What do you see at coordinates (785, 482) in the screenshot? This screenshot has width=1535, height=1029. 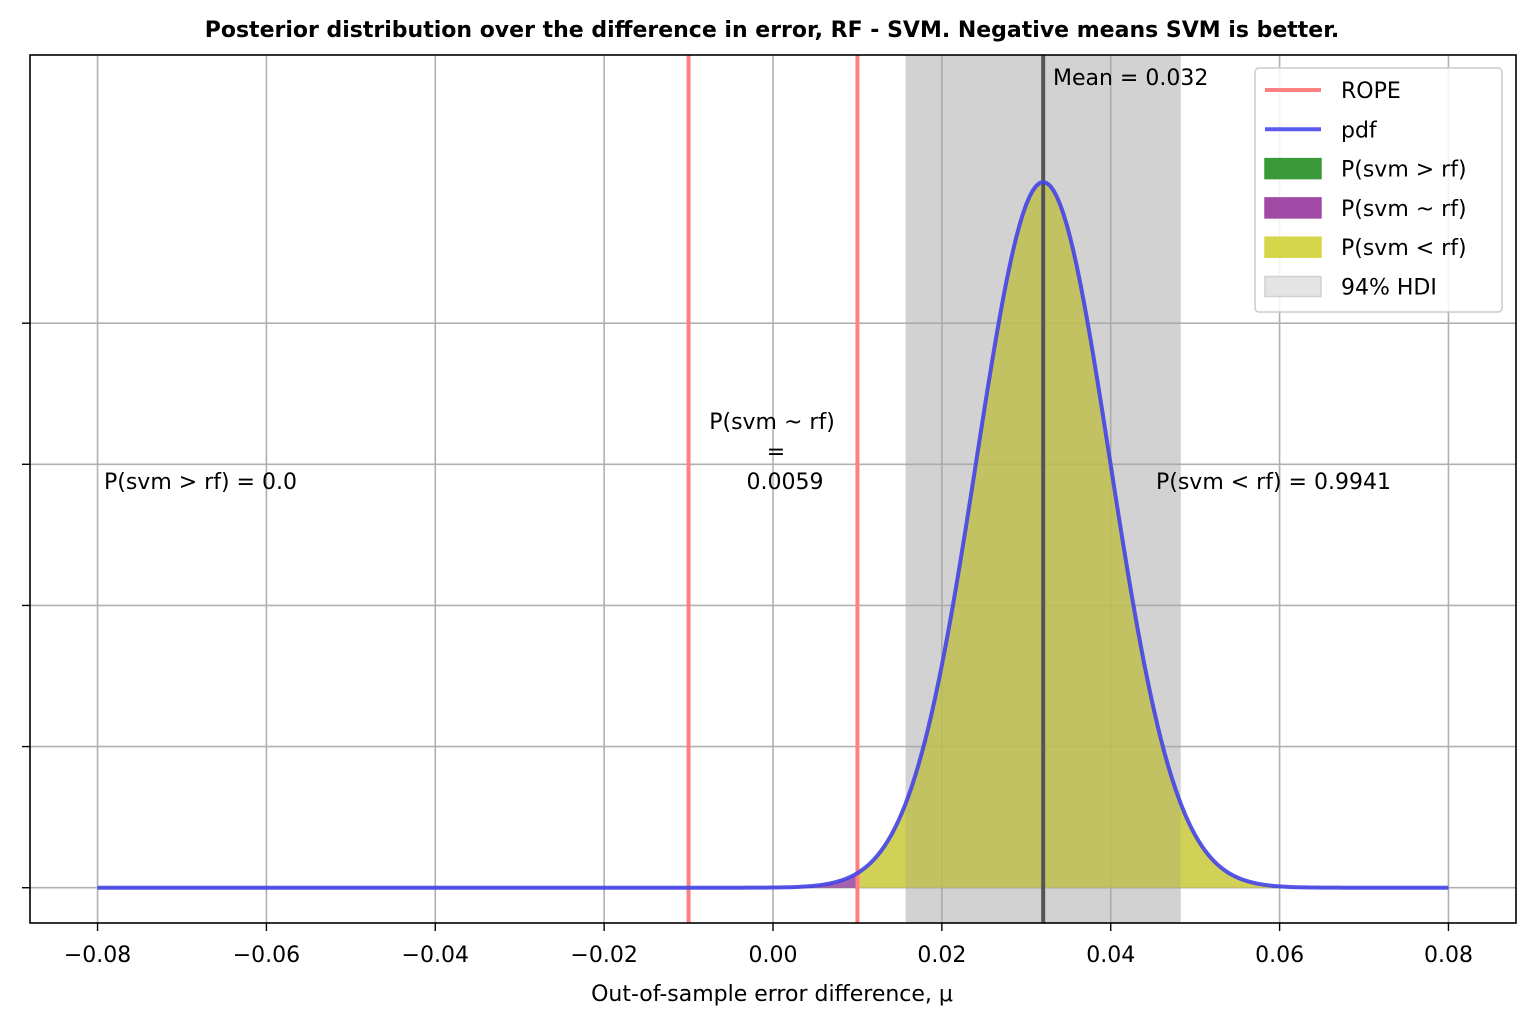 I see `annotation-svm-eq-rf-line3: 0.0059` at bounding box center [785, 482].